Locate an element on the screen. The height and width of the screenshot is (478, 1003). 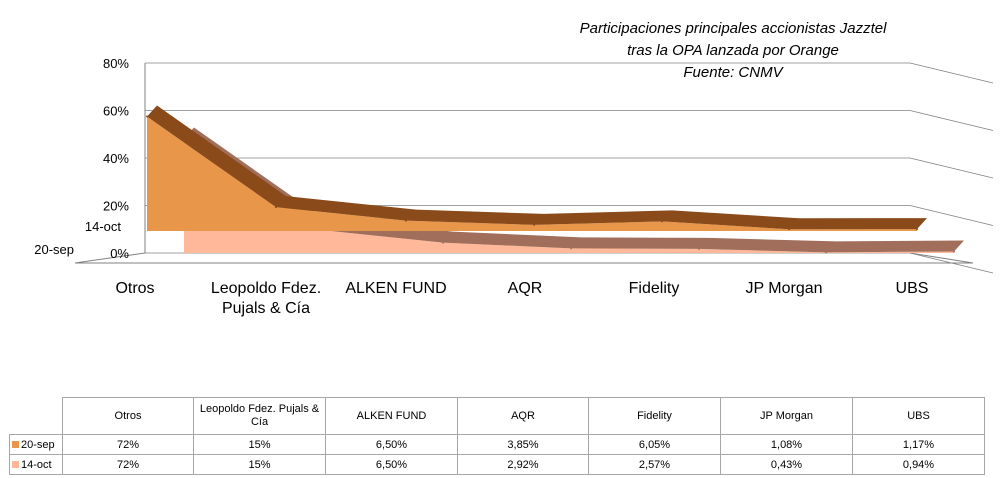
category-label: UBS is located at coordinates (912, 288).